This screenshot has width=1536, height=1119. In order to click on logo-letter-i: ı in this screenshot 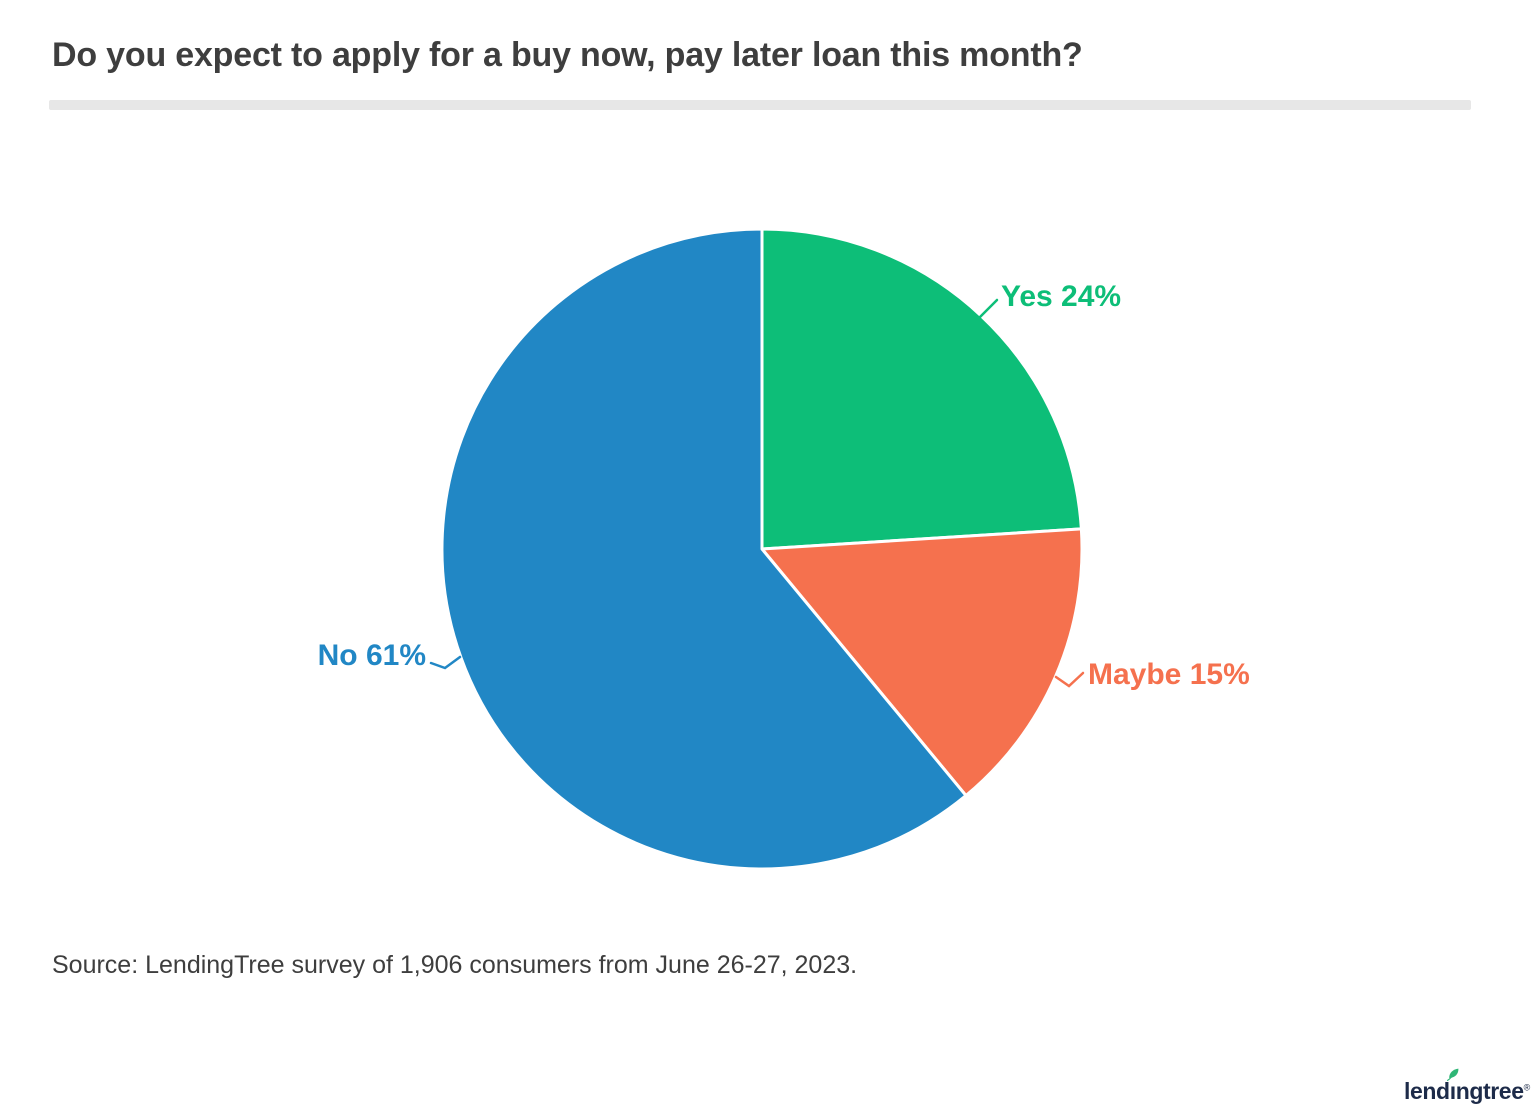, I will do `click(1452, 1086)`.